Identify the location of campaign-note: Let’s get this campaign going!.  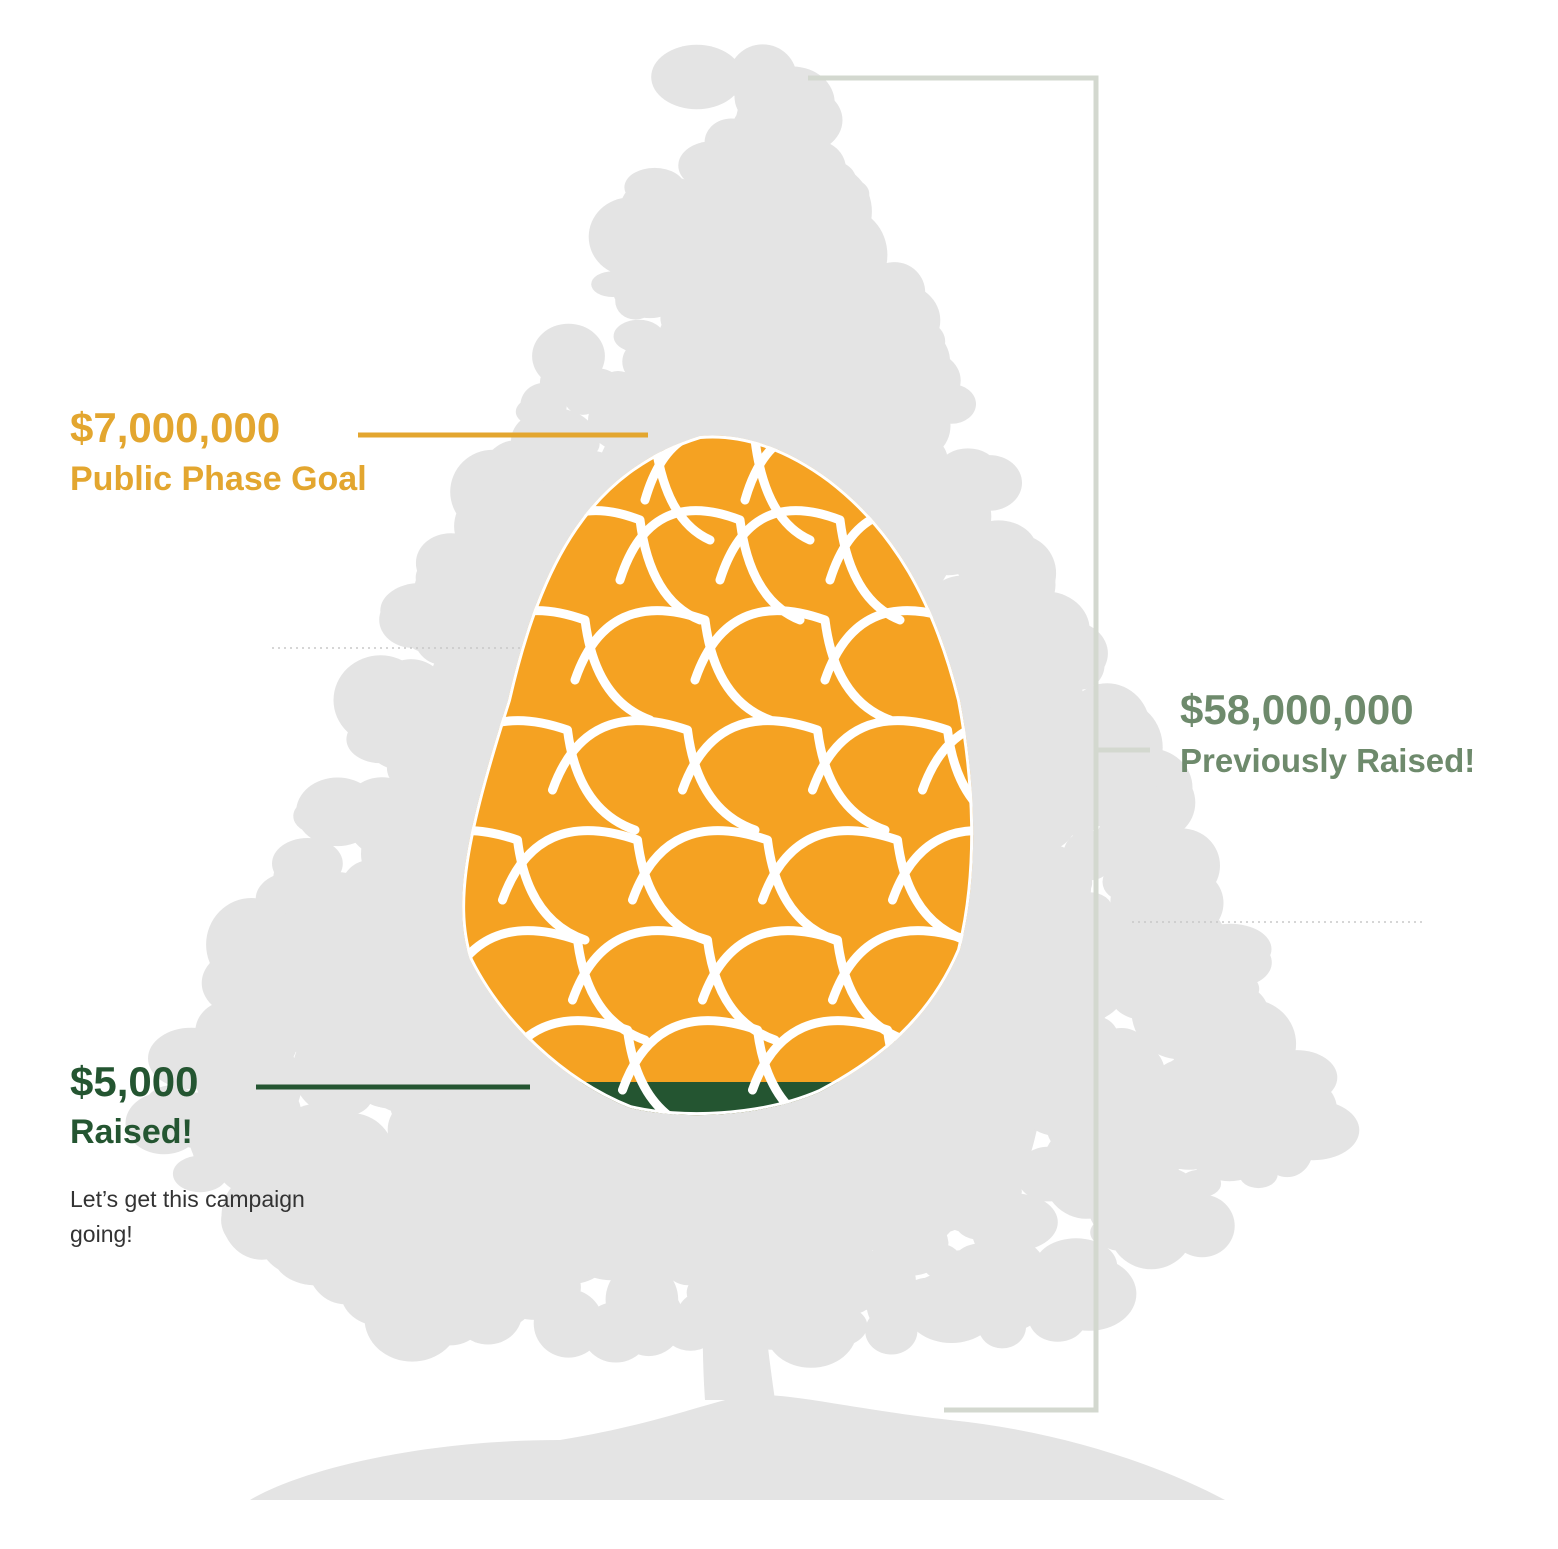
(187, 1216).